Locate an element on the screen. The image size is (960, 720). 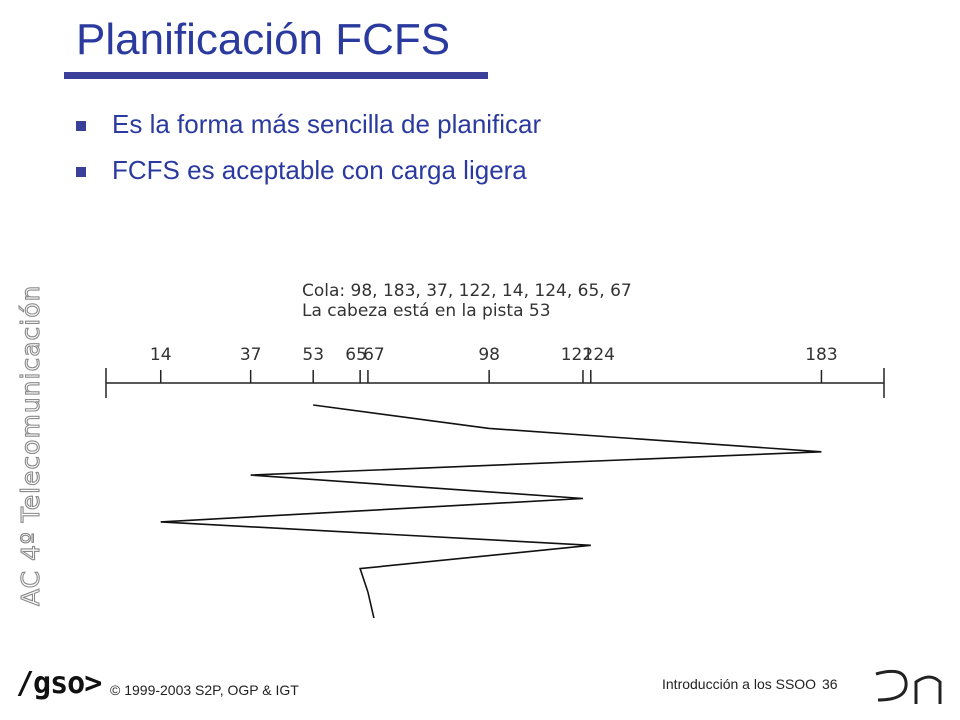
track-label-124: 124 is located at coordinates (599, 355).